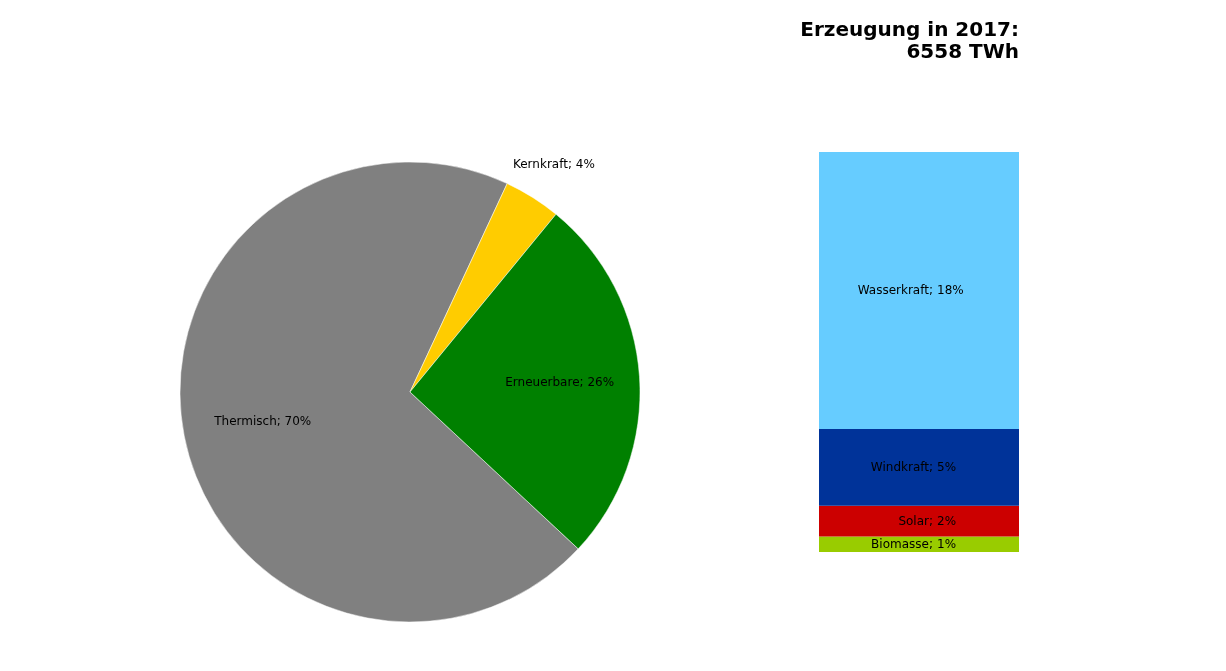 The width and height of the screenshot is (1226, 671). Describe the element at coordinates (262, 420) in the screenshot. I see `slice-label: Thermisch; 70%` at that location.